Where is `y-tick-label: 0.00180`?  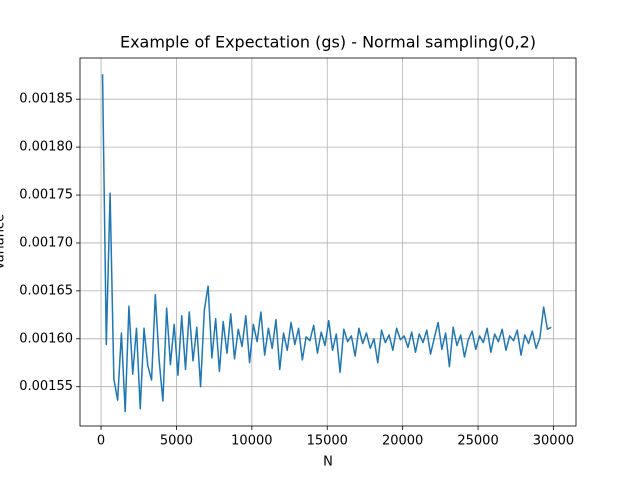 y-tick-label: 0.00180 is located at coordinates (46, 147).